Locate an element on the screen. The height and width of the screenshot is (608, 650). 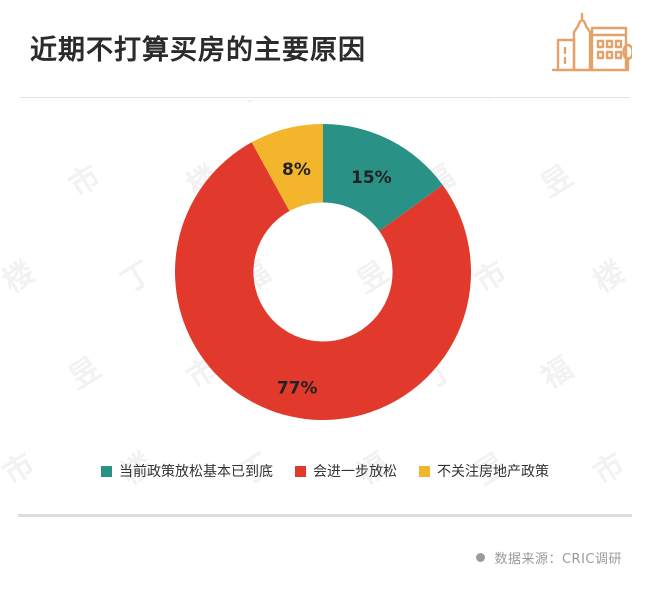
source-text: 数据来源：CRIC调研 is located at coordinates (558, 559).